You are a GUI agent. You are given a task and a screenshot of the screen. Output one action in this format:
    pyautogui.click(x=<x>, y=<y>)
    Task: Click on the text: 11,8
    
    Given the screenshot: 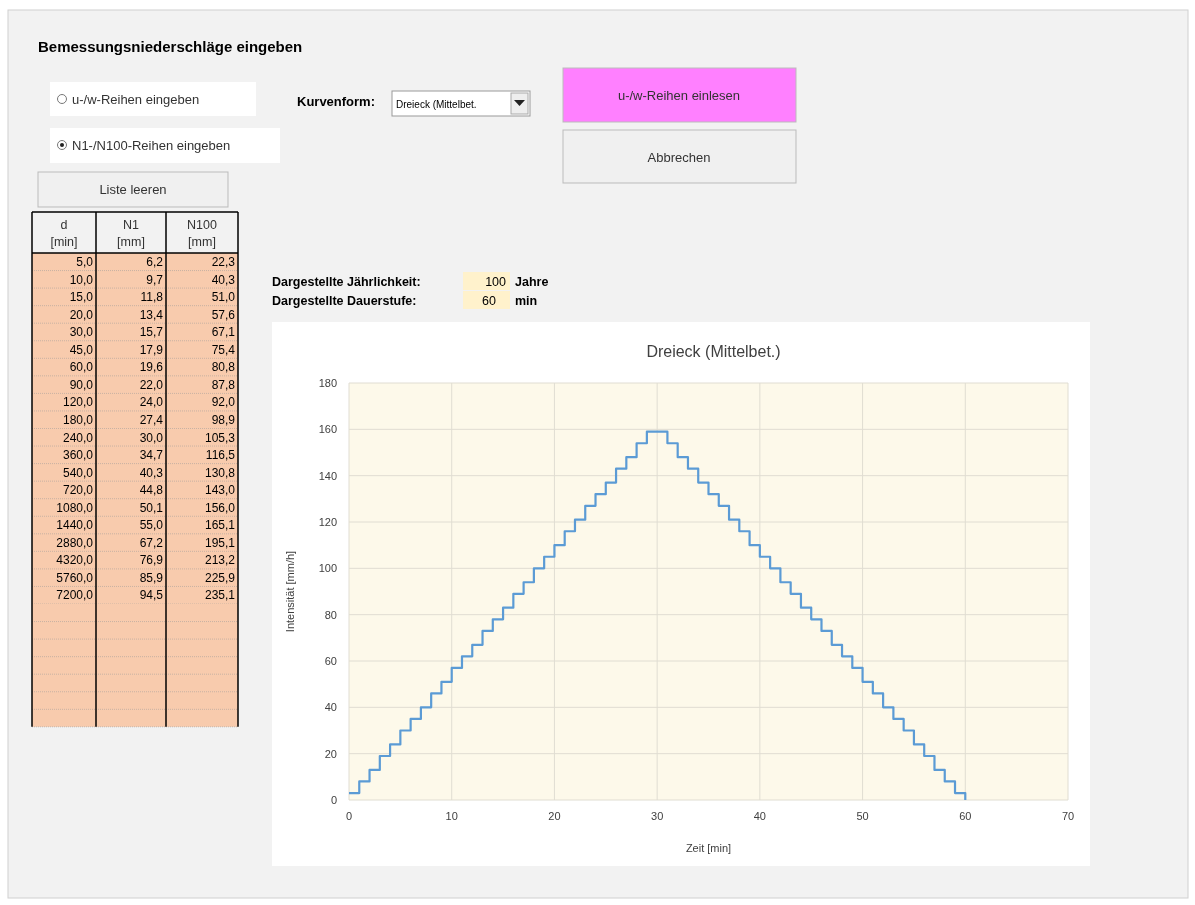 What is the action you would take?
    pyautogui.click(x=152, y=297)
    